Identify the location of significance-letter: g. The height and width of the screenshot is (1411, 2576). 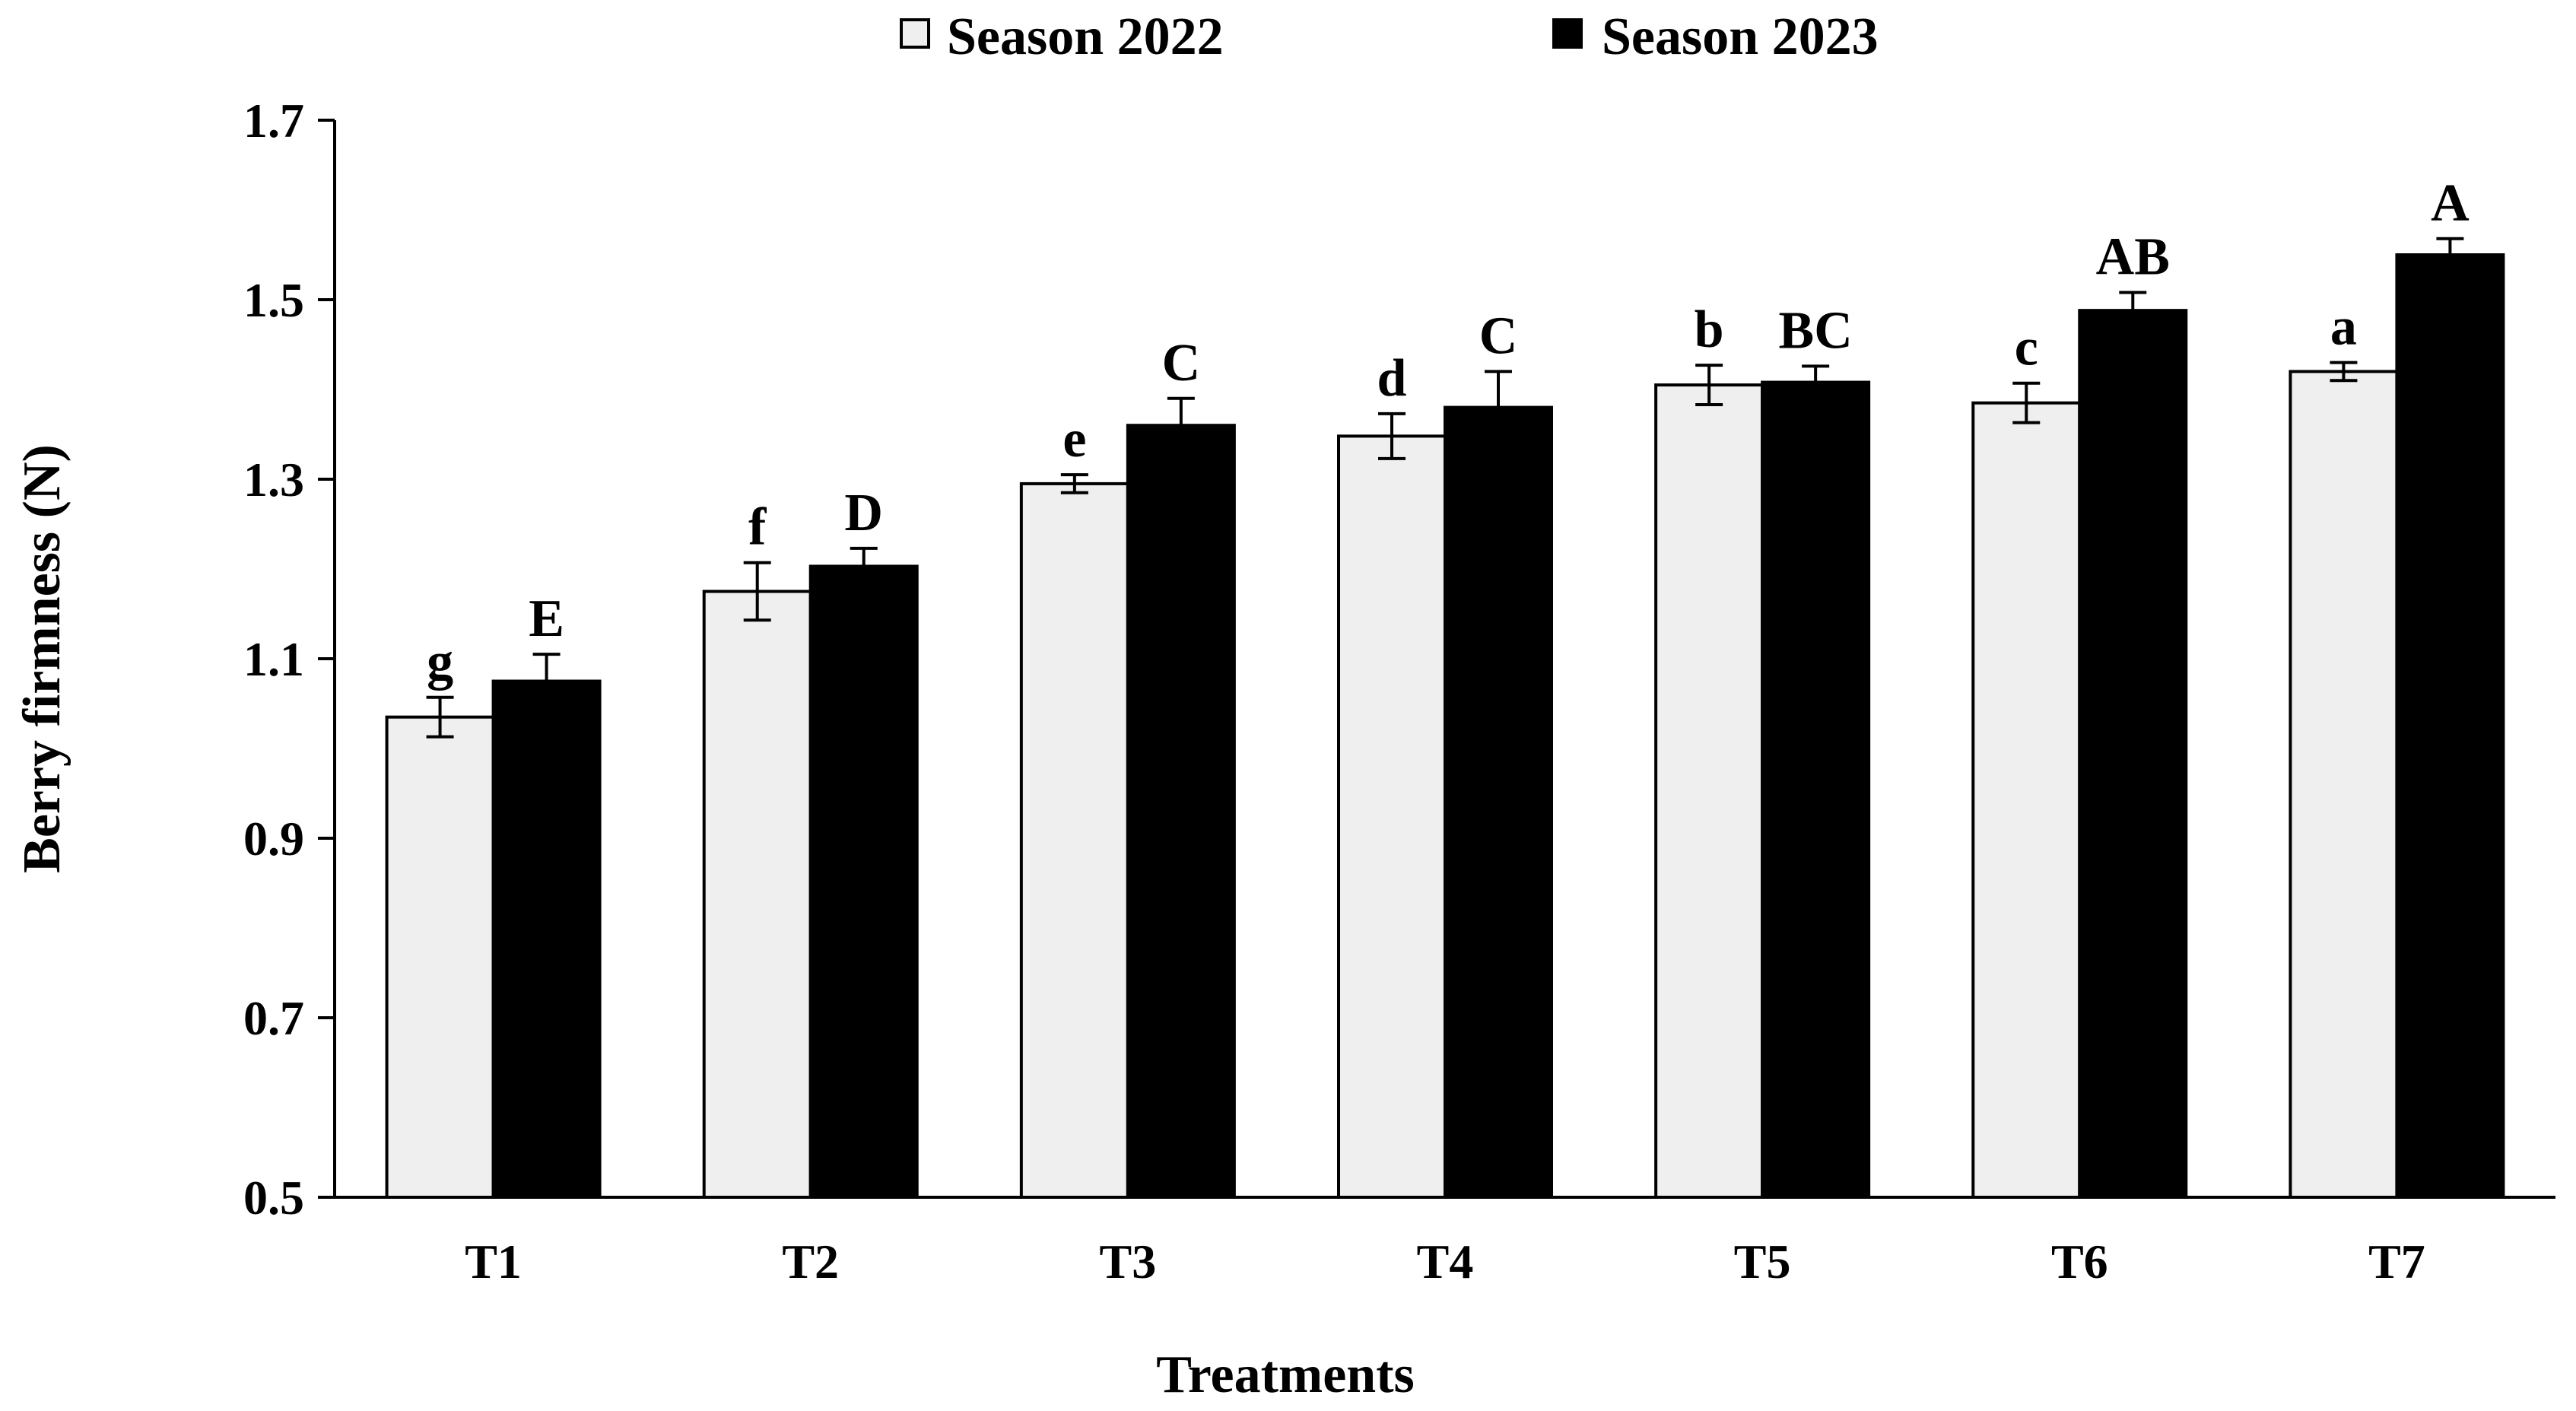
(440, 662).